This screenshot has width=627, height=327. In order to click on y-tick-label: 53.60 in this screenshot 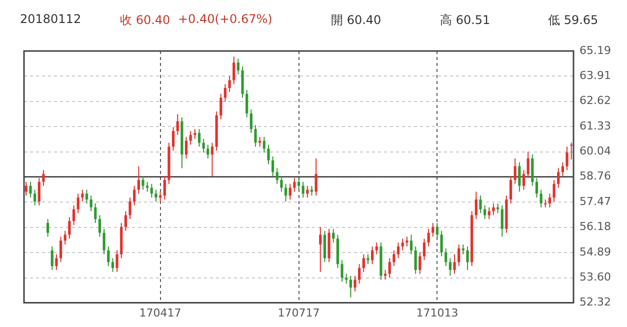, I will do `click(596, 277)`.